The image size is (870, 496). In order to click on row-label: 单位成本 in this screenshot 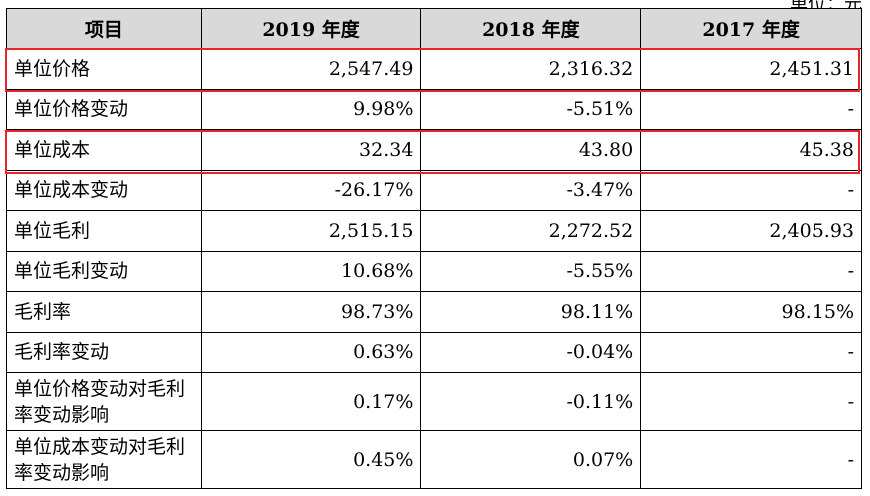, I will do `click(104, 150)`.